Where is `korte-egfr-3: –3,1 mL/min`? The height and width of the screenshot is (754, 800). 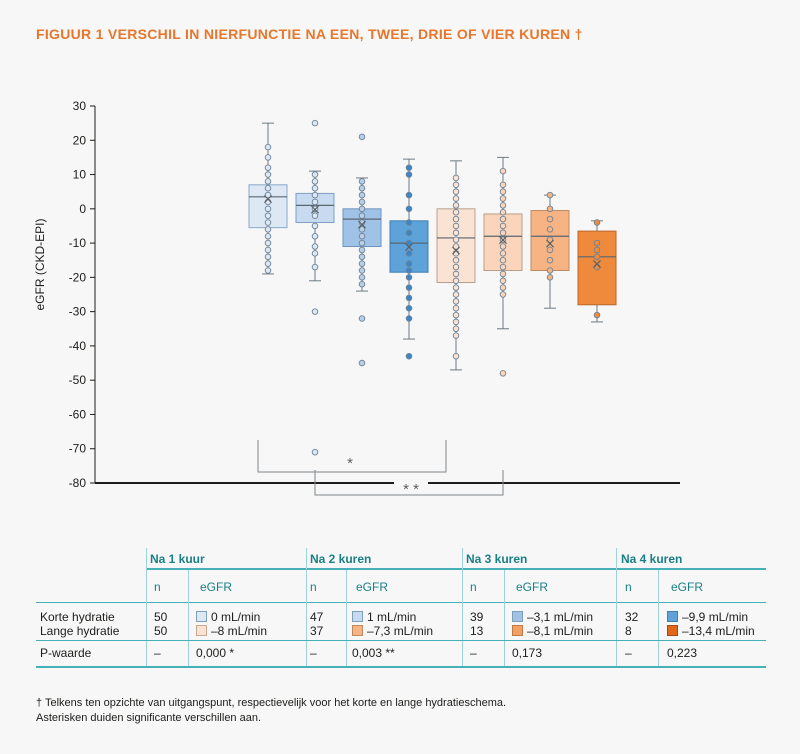 korte-egfr-3: –3,1 mL/min is located at coordinates (552, 617).